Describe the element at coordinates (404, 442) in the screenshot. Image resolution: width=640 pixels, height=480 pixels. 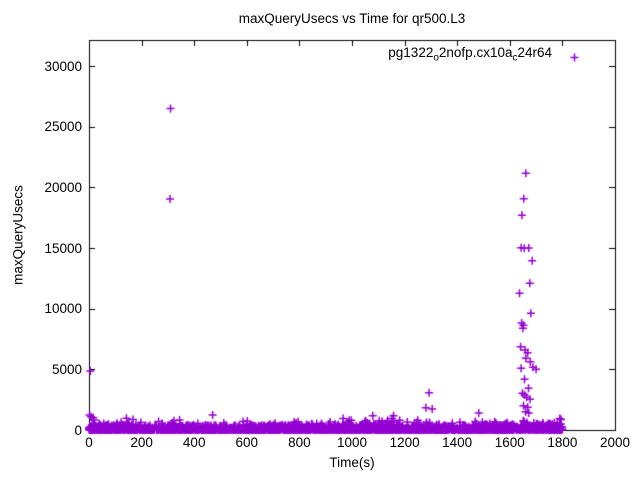
I see `x-tick-label: 1200` at that location.